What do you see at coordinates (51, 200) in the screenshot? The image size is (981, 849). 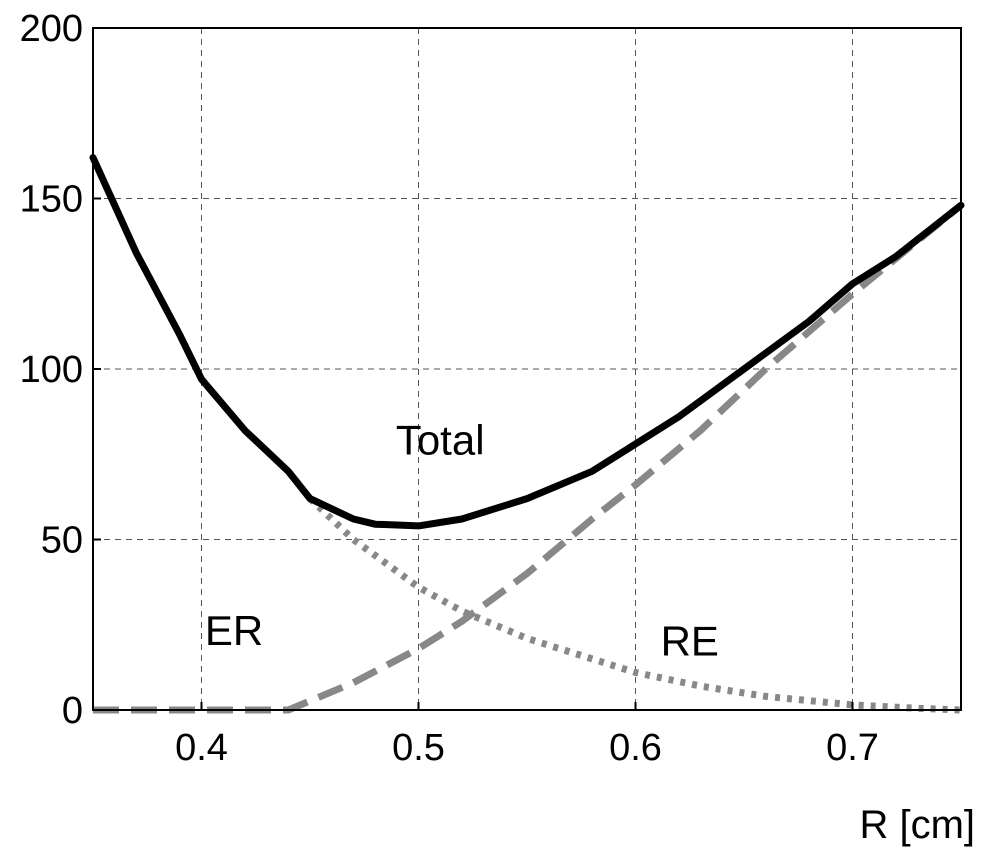 I see `y-tick-label: 150` at bounding box center [51, 200].